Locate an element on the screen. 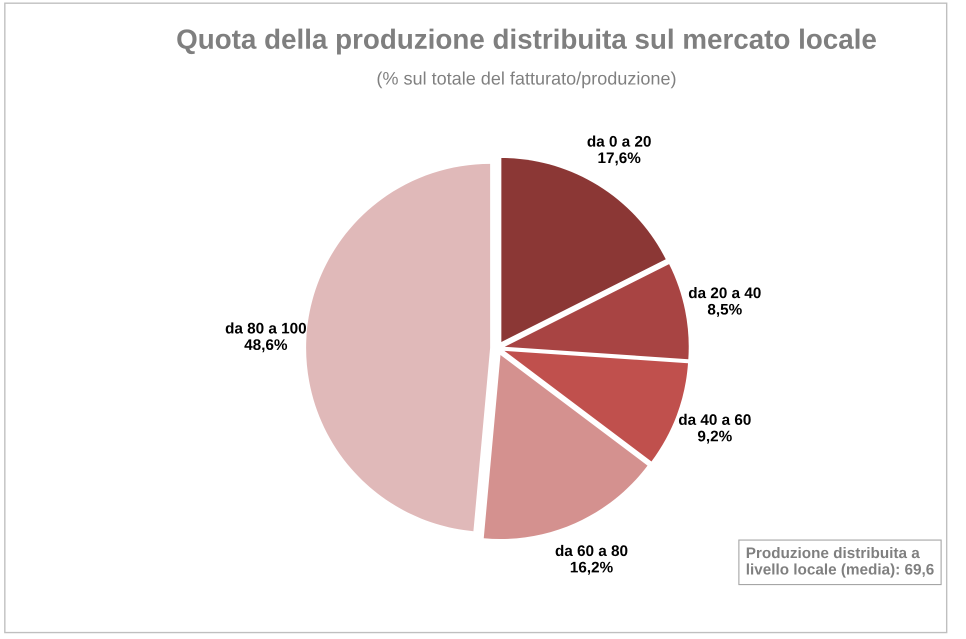 This screenshot has height=639, width=966. slice-label: da 20 a 40 is located at coordinates (724, 292).